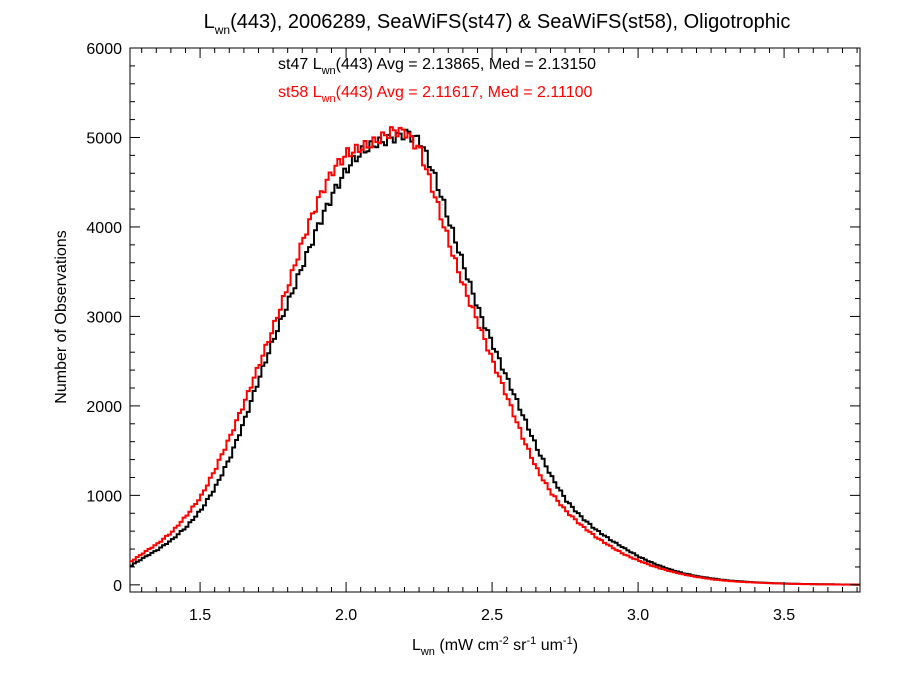 Image resolution: width=900 pixels, height=675 pixels. What do you see at coordinates (104, 407) in the screenshot?
I see `y-tick-label: 2000` at bounding box center [104, 407].